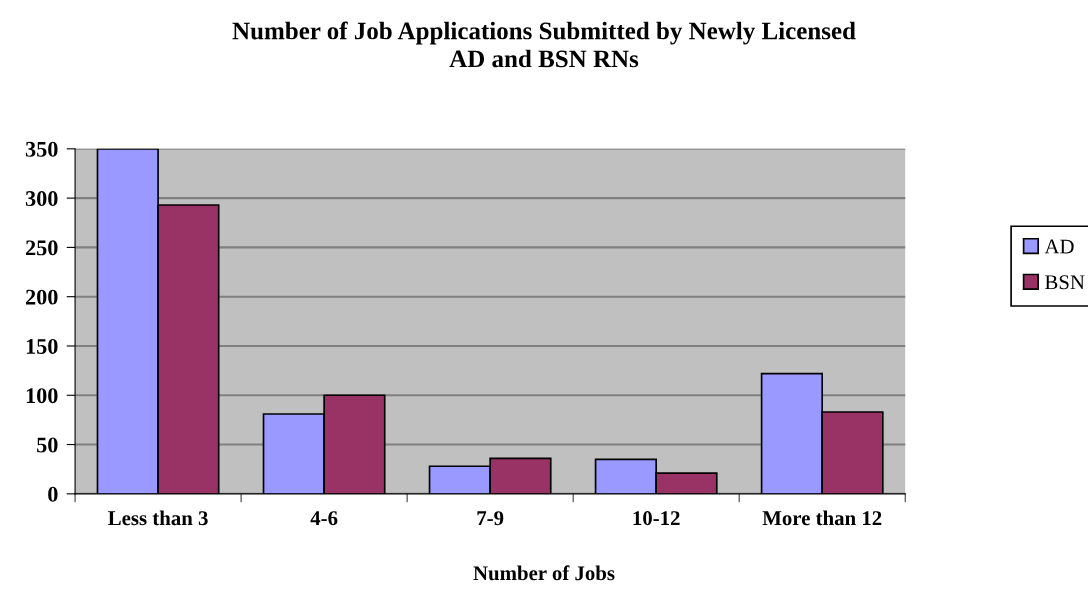 The width and height of the screenshot is (1088, 615). What do you see at coordinates (1059, 246) in the screenshot?
I see `legend-label: AD` at bounding box center [1059, 246].